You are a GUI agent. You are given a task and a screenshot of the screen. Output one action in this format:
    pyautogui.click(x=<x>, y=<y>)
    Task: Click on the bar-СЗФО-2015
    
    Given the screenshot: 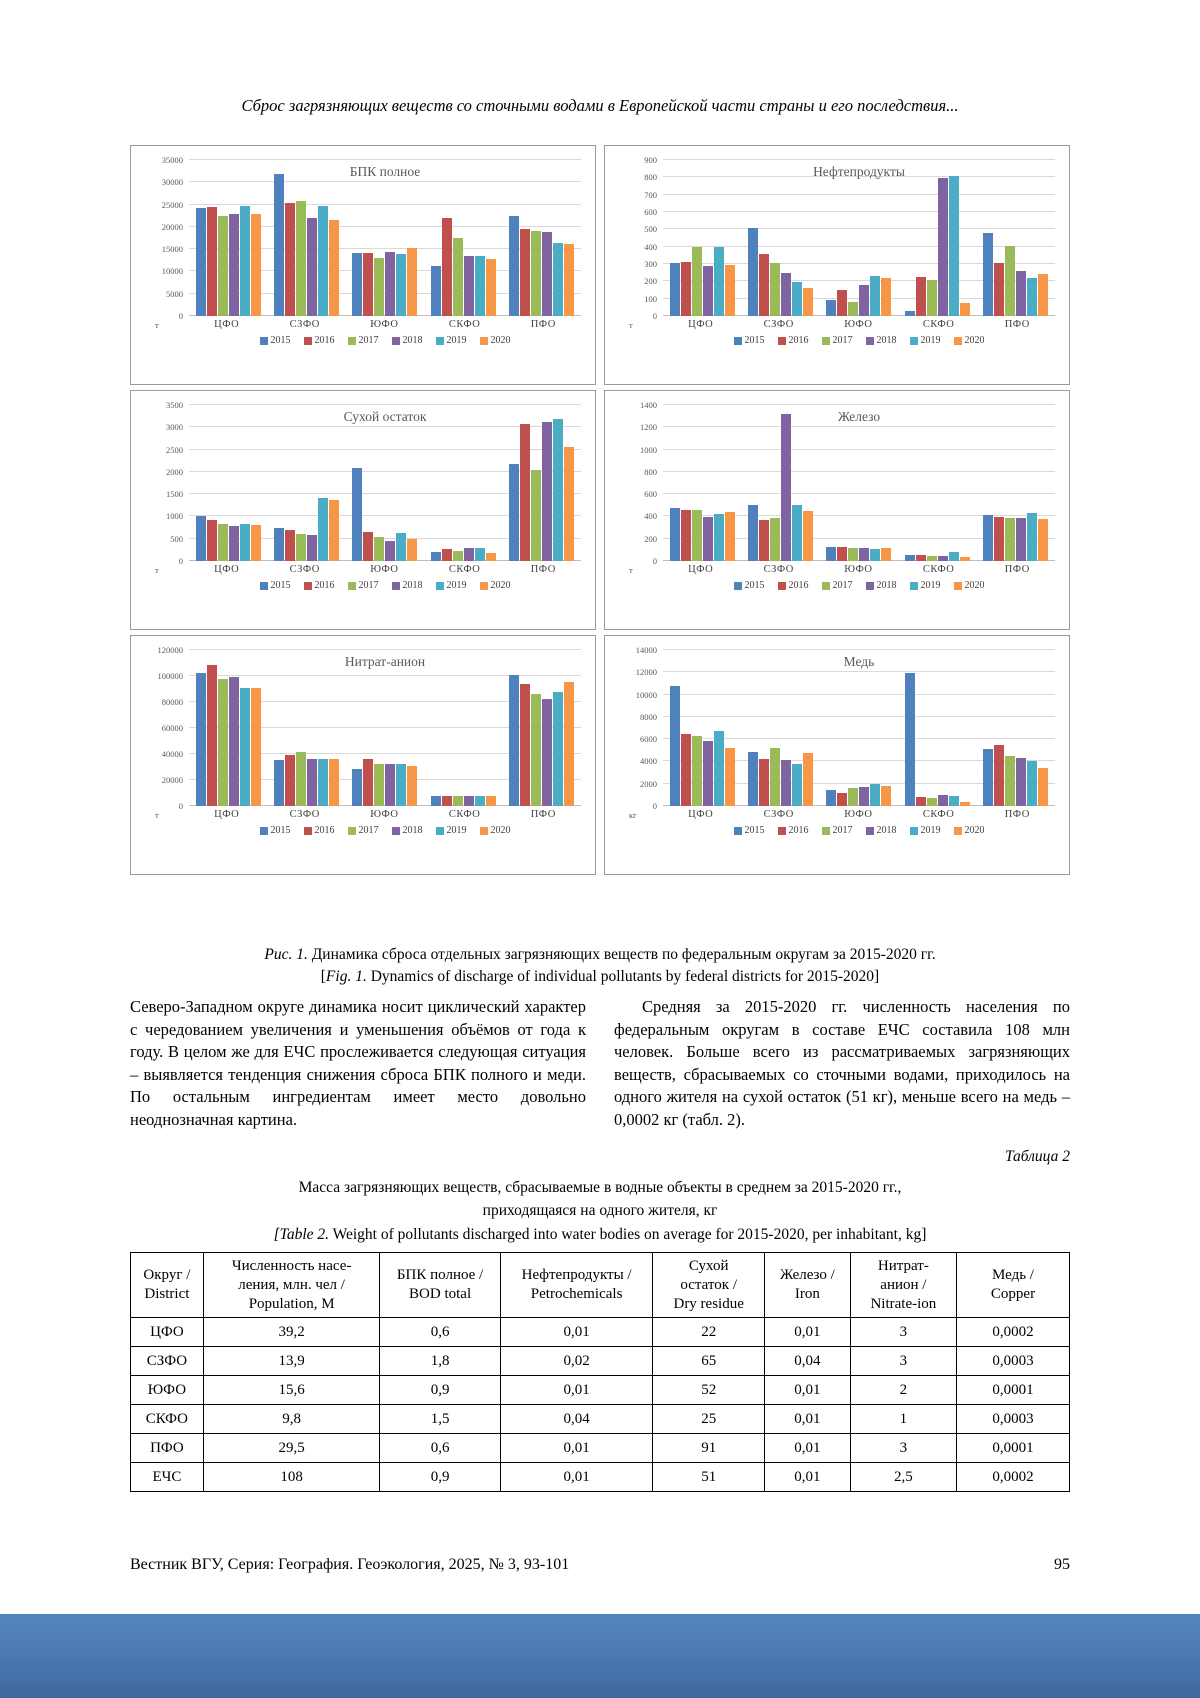 What is the action you would take?
    pyautogui.click(x=279, y=244)
    